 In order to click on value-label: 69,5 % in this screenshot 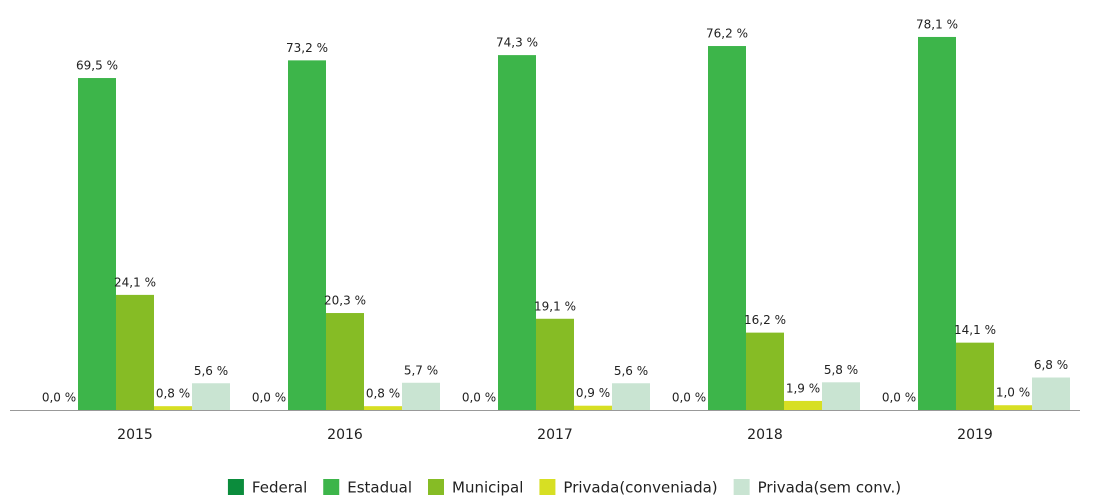, I will do `click(97, 66)`.